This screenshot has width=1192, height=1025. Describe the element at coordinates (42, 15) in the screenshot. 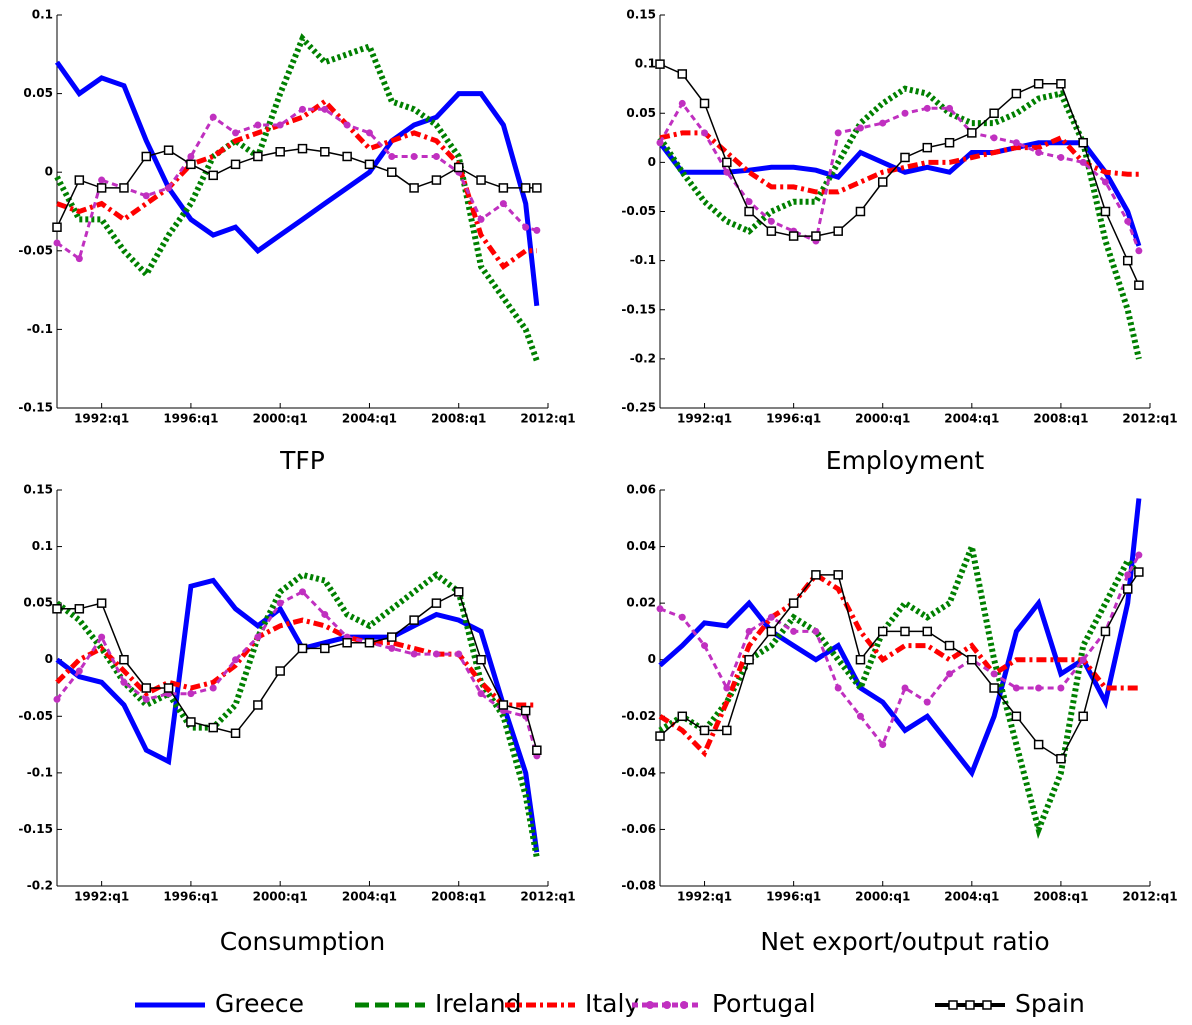

I see `y-tick-label: 0.1` at that location.